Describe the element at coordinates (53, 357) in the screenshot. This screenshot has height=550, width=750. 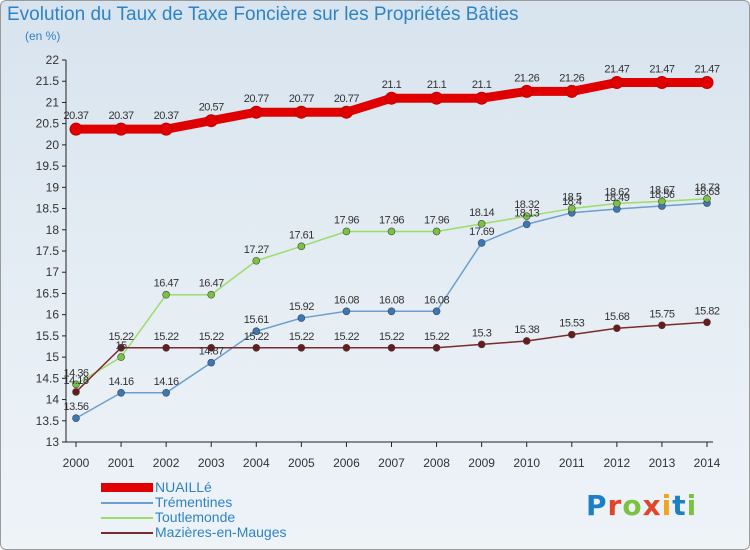
I see `y-tick-label: 15` at that location.